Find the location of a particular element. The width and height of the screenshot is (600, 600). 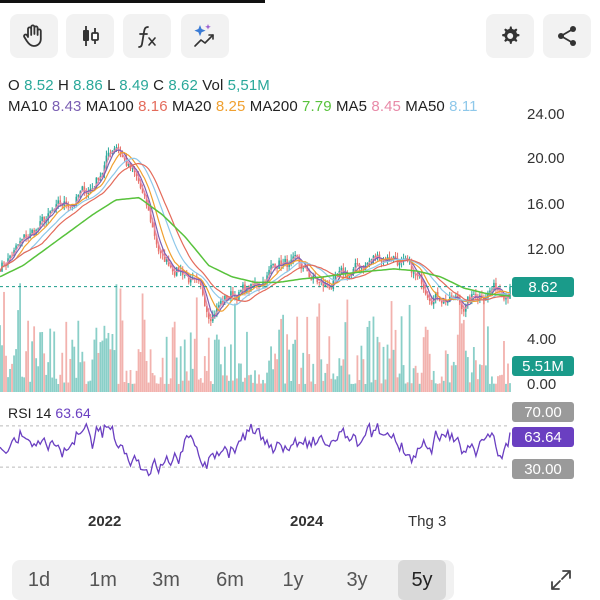

ma10-value: 8.43 is located at coordinates (66, 106).